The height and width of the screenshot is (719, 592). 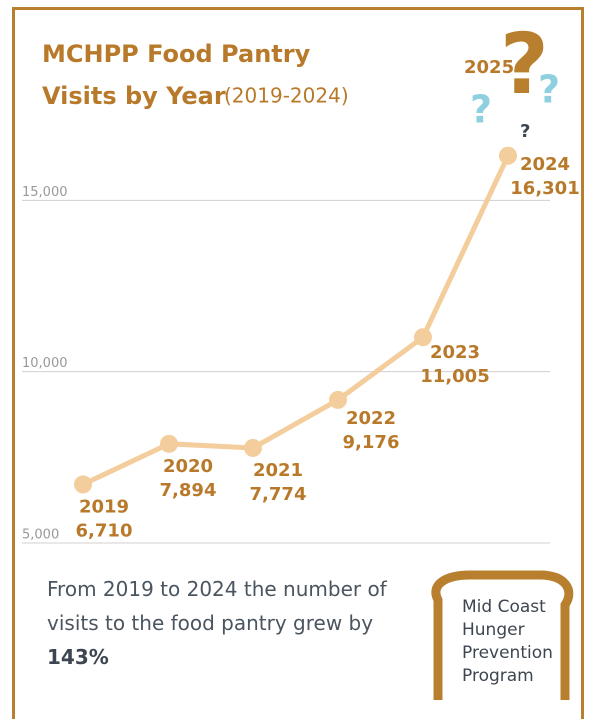 I want to click on value-label: 6,710, so click(x=104, y=530).